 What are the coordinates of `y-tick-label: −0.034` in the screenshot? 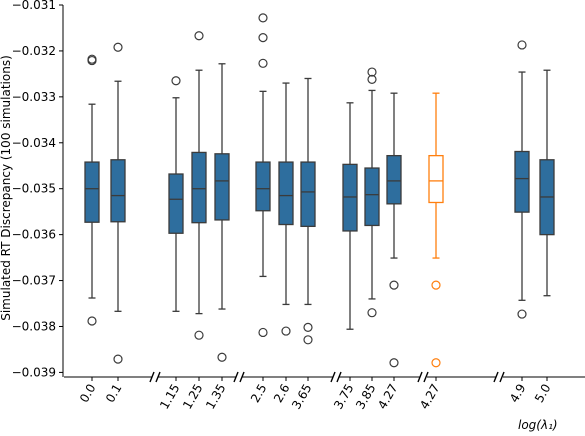 It's located at (34, 143).